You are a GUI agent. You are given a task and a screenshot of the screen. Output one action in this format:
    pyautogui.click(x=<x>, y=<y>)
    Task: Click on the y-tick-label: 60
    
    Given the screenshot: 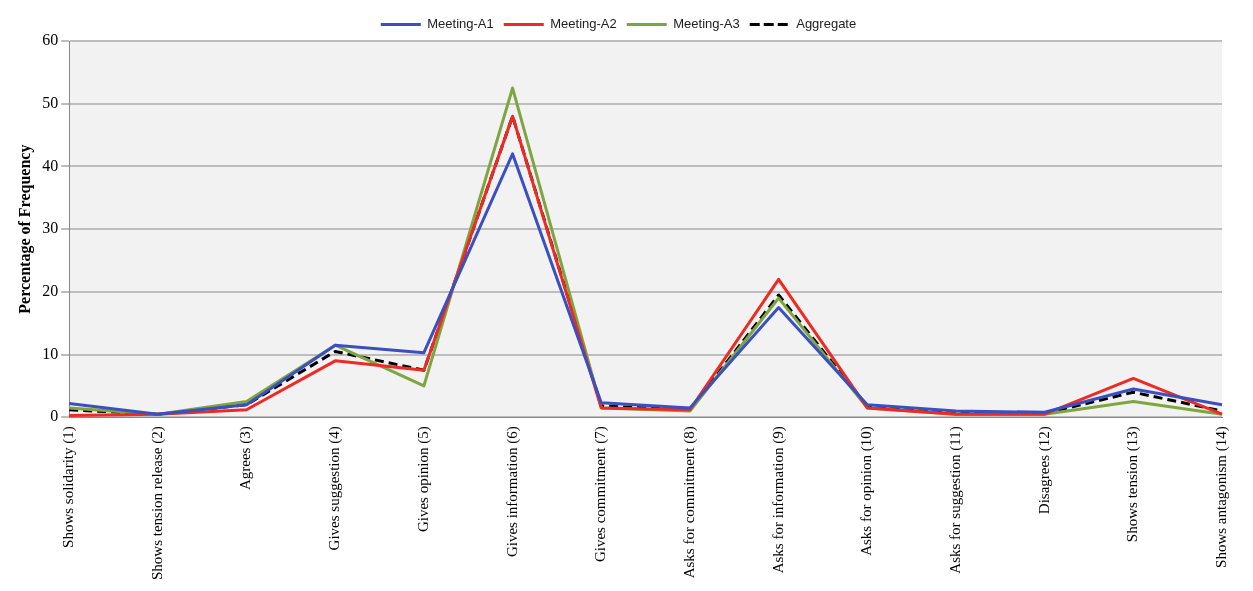 What is the action you would take?
    pyautogui.click(x=50, y=40)
    